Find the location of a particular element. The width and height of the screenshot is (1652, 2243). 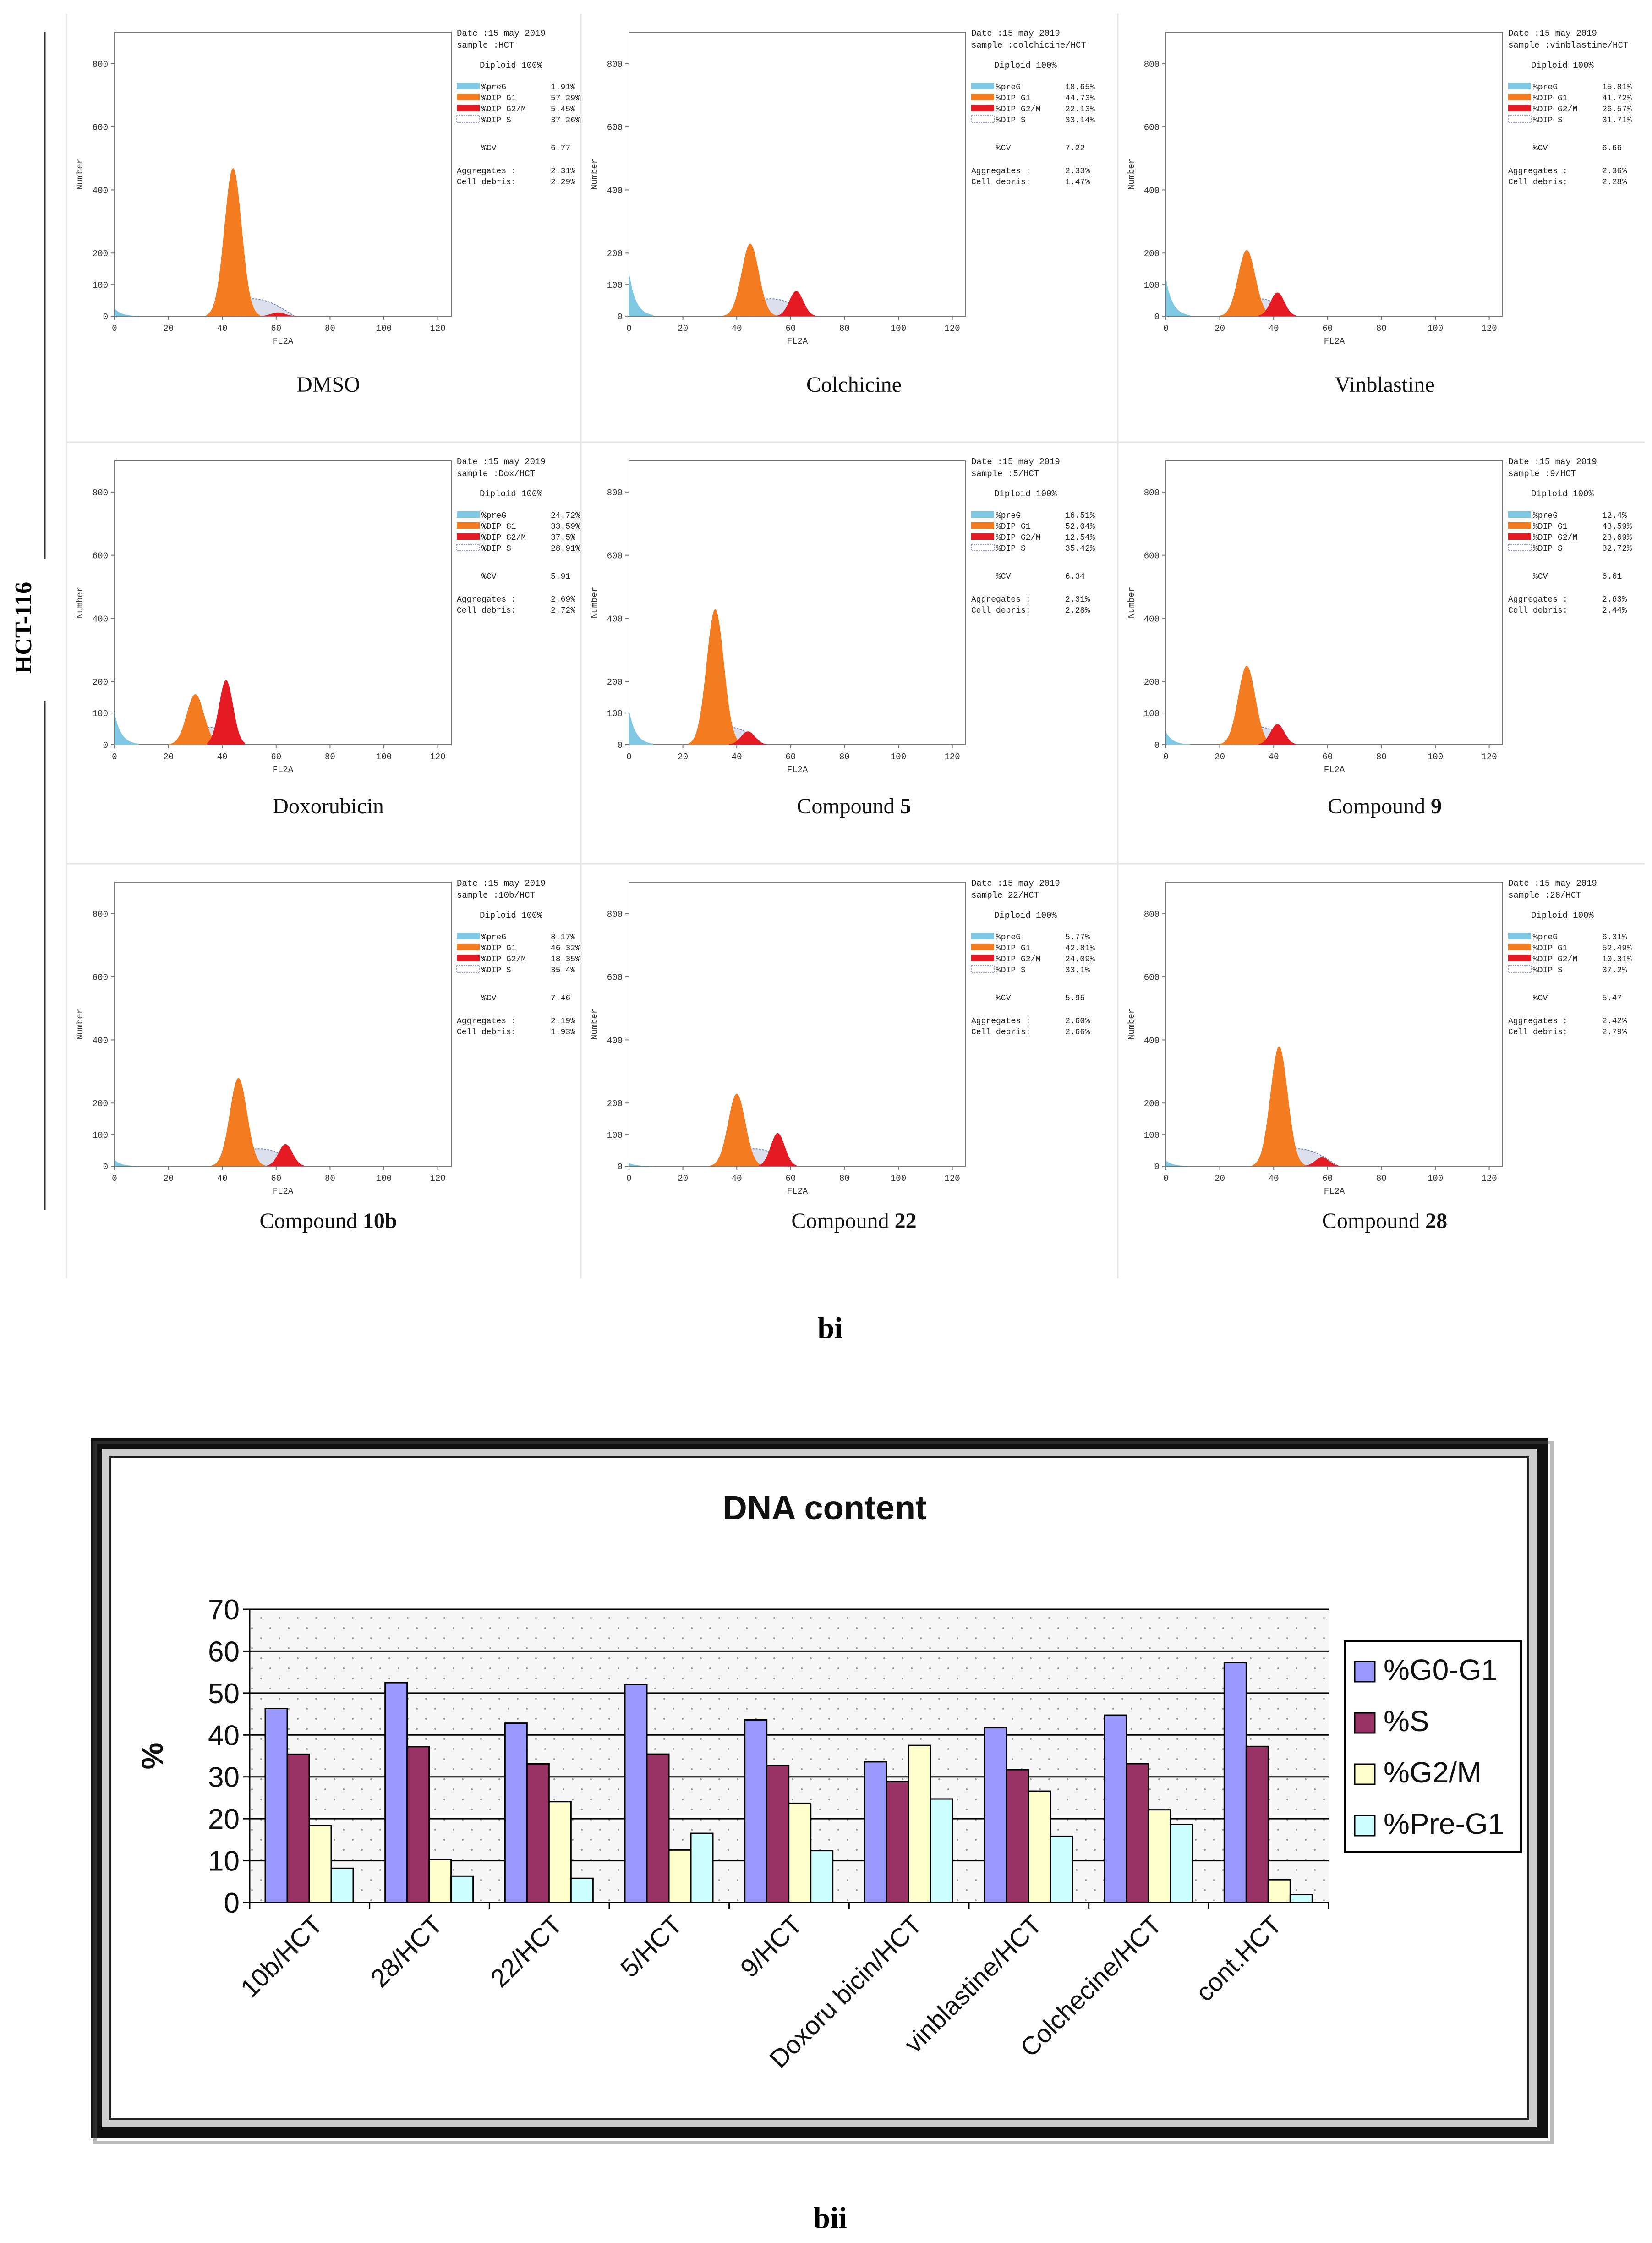

histogram-y-tick-label: 0 is located at coordinates (1157, 745).